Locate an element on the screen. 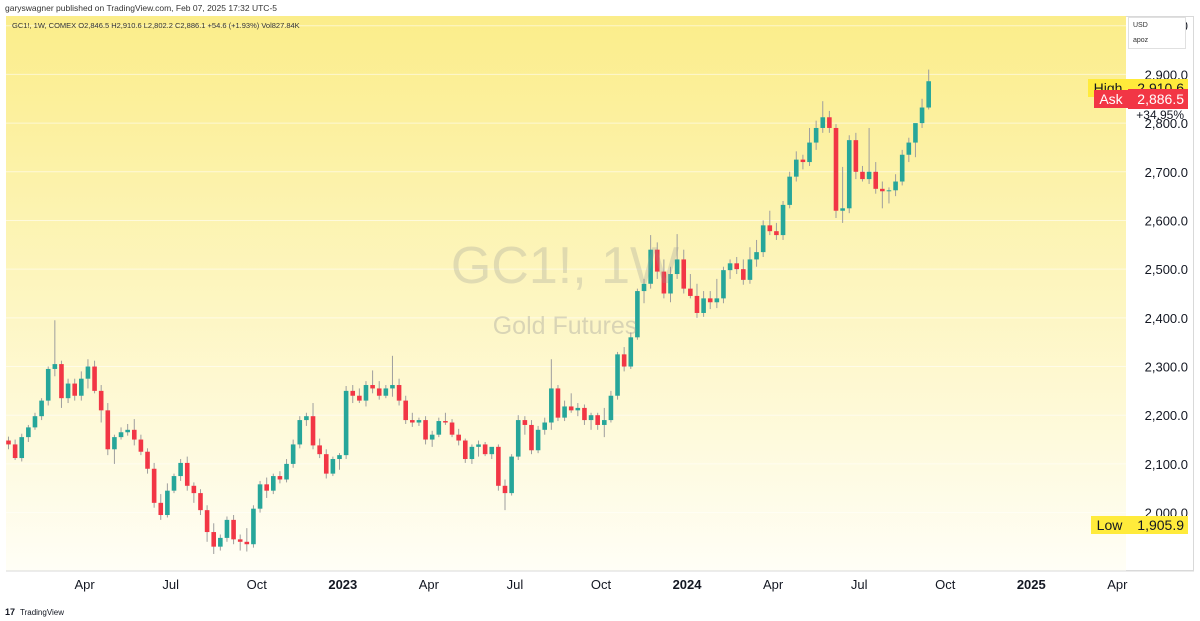 This screenshot has height=621, width=1200. x-tick-label: 2025 is located at coordinates (1031, 584).